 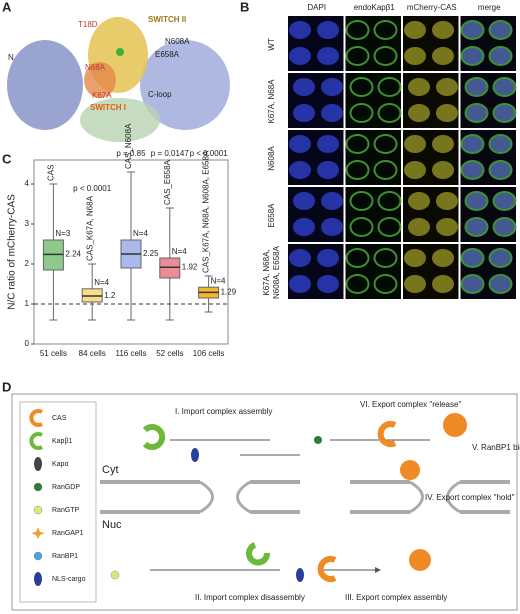 I want to click on column-header: endoKapβ1, so click(x=375, y=7).